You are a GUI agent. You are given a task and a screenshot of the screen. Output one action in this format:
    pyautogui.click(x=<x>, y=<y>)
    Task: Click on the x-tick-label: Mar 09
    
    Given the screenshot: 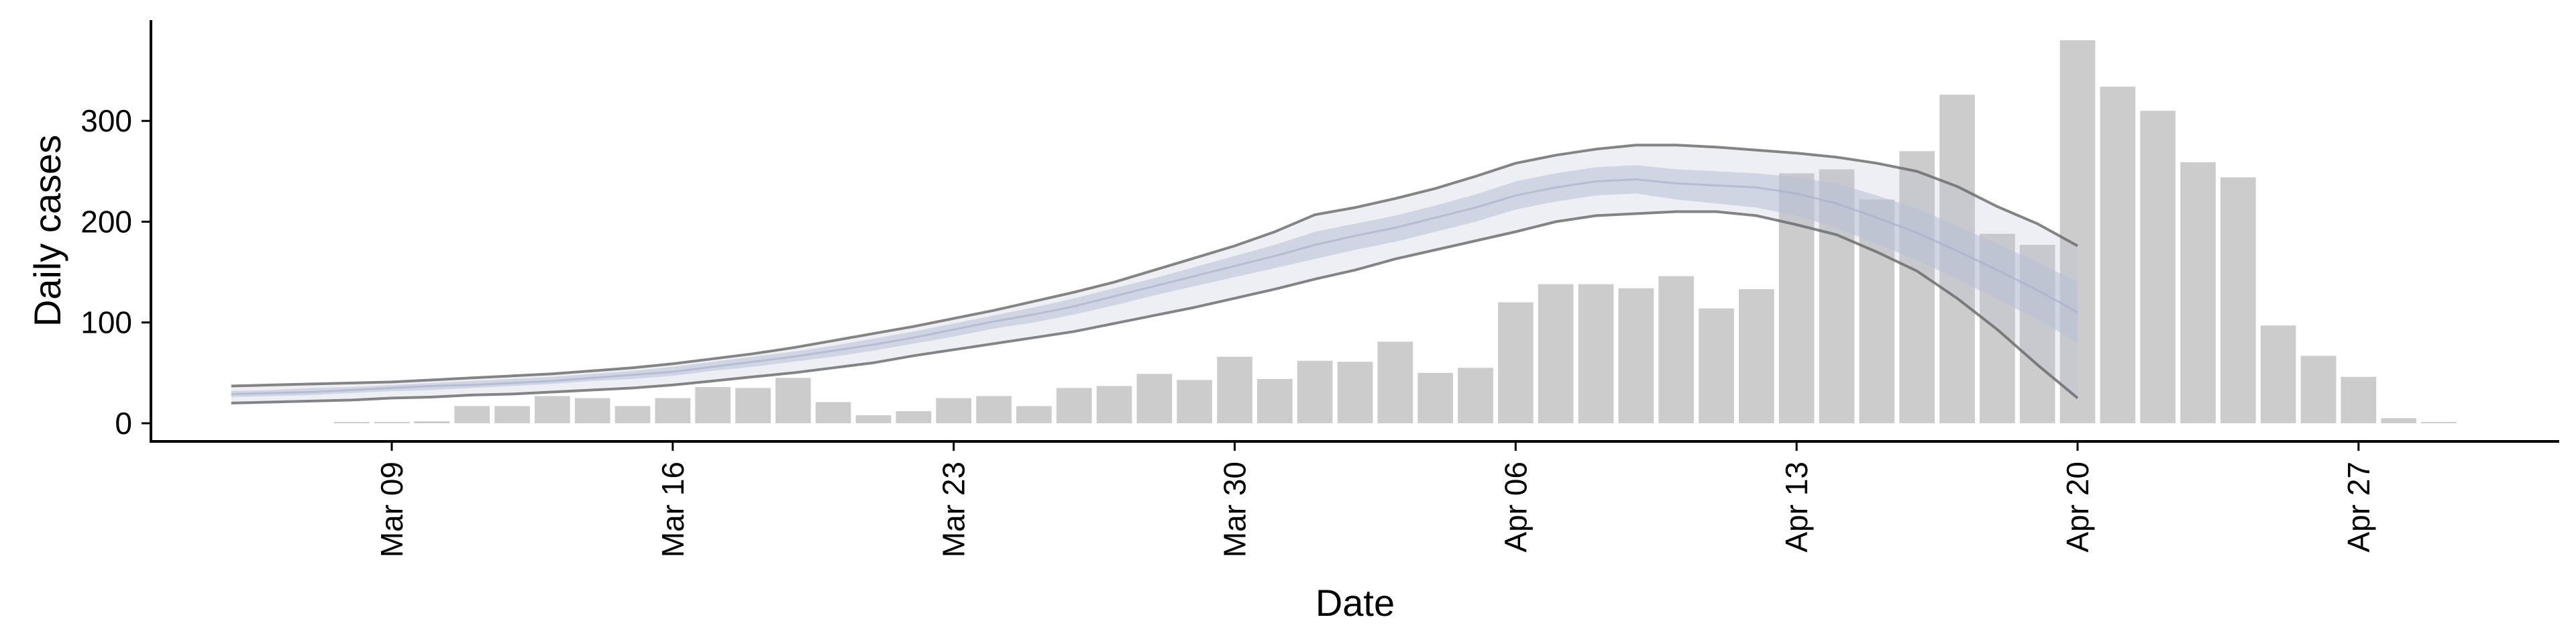 What is the action you would take?
    pyautogui.click(x=391, y=509)
    